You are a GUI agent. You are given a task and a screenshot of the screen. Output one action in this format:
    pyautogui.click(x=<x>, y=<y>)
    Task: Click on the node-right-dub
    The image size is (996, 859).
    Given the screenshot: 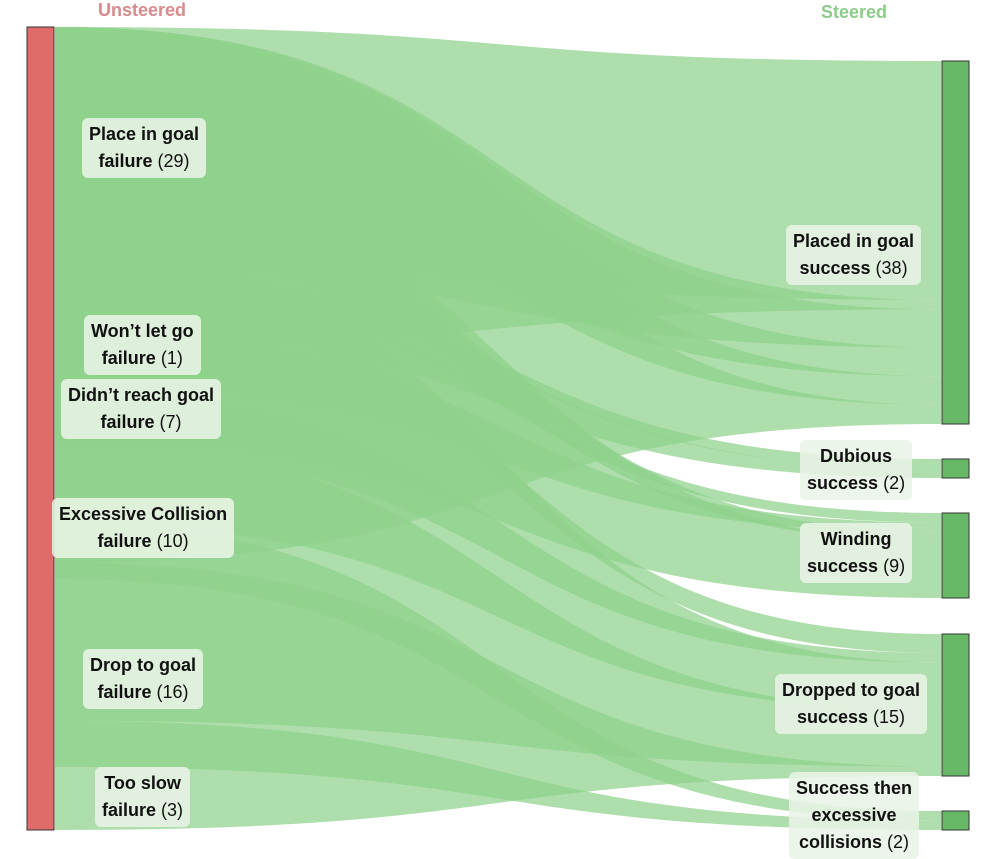 What is the action you would take?
    pyautogui.click(x=955, y=468)
    